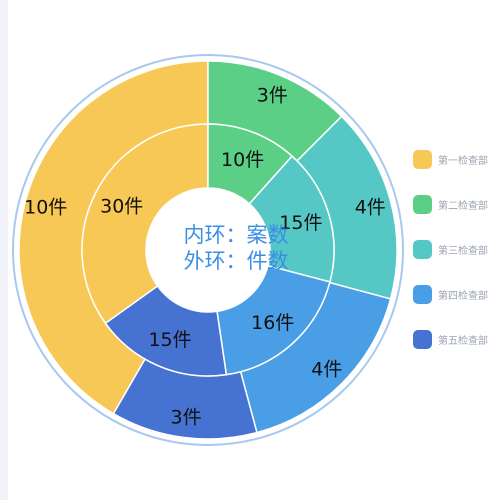 The width and height of the screenshot is (500, 500). I want to click on legend-item: 第四检查部, so click(456, 294).